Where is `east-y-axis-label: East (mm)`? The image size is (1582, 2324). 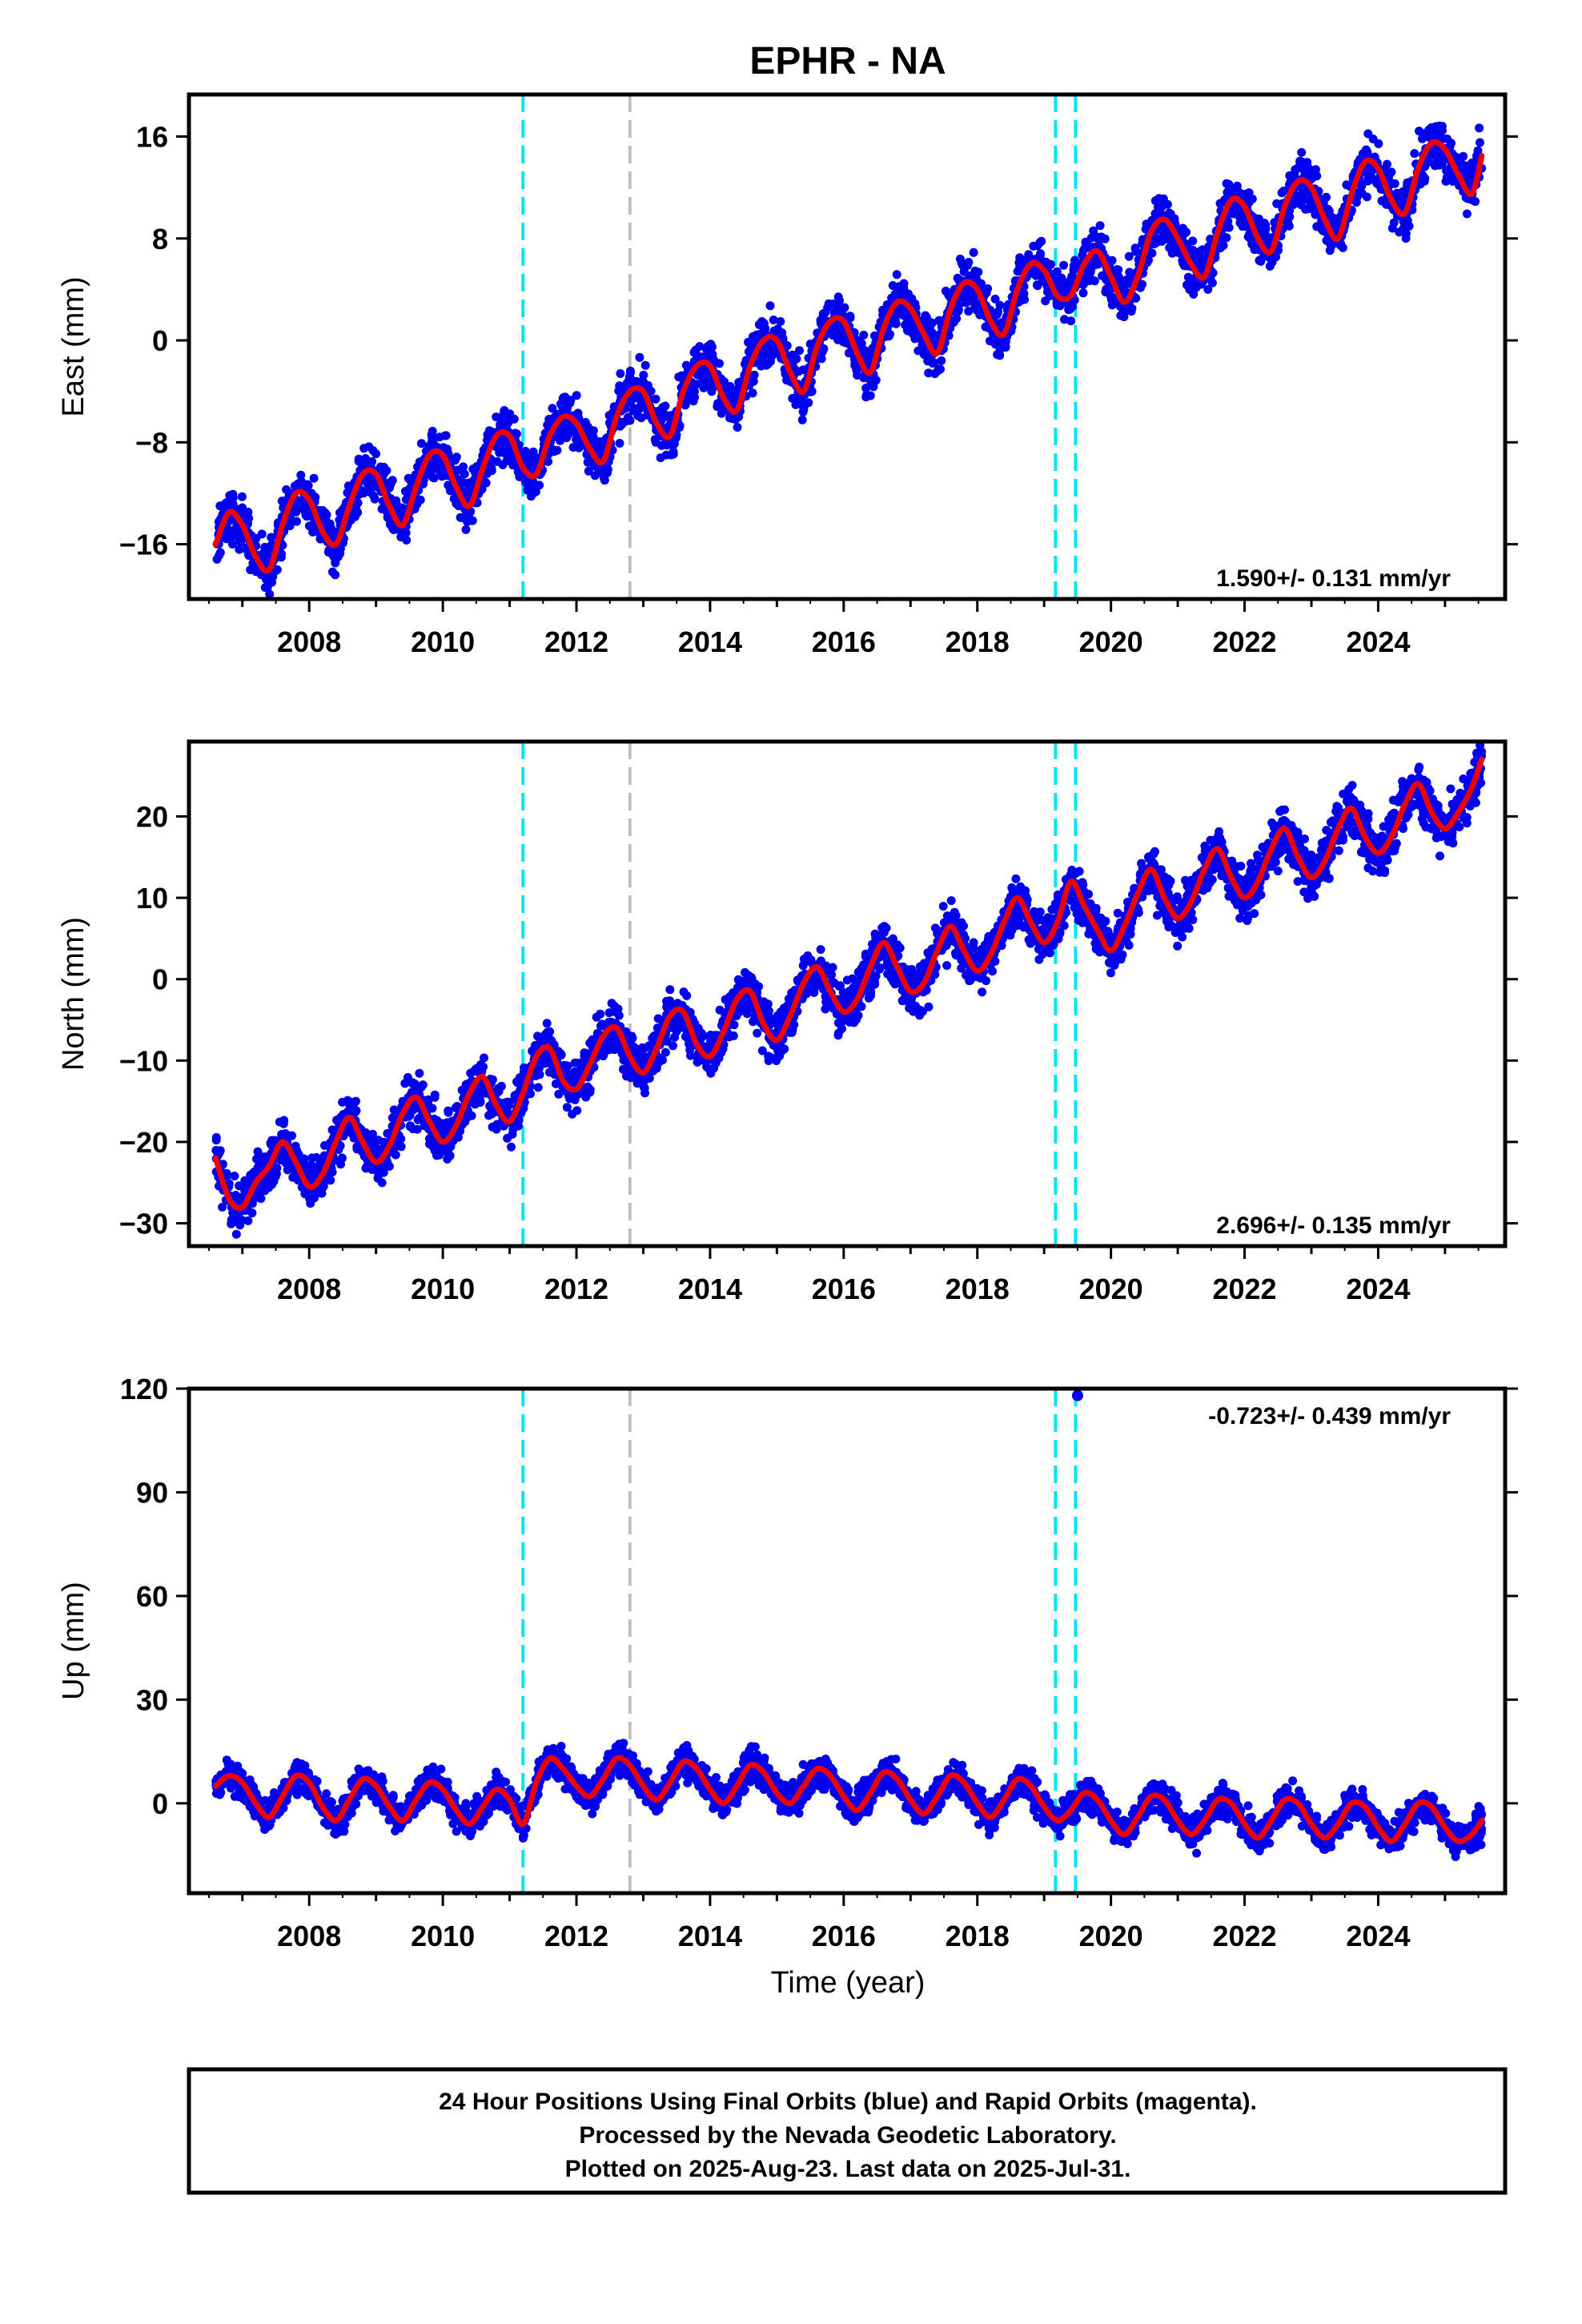
east-y-axis-label: East (mm) is located at coordinates (74, 346).